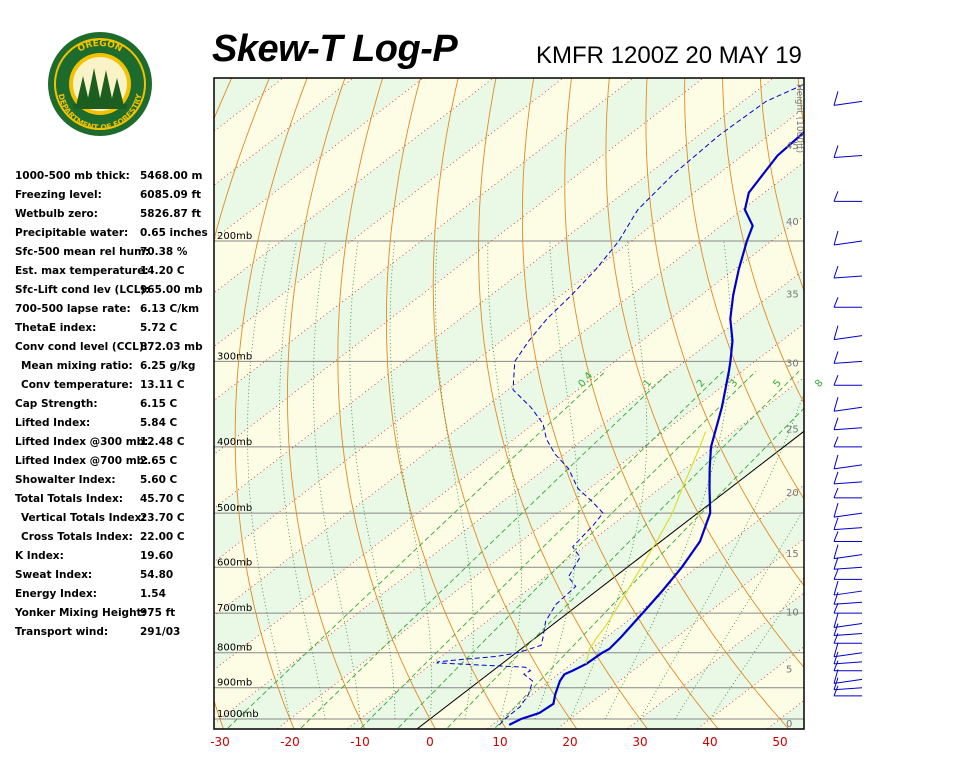  I want to click on height-axis-label: Height (1000ft), so click(799, 118).